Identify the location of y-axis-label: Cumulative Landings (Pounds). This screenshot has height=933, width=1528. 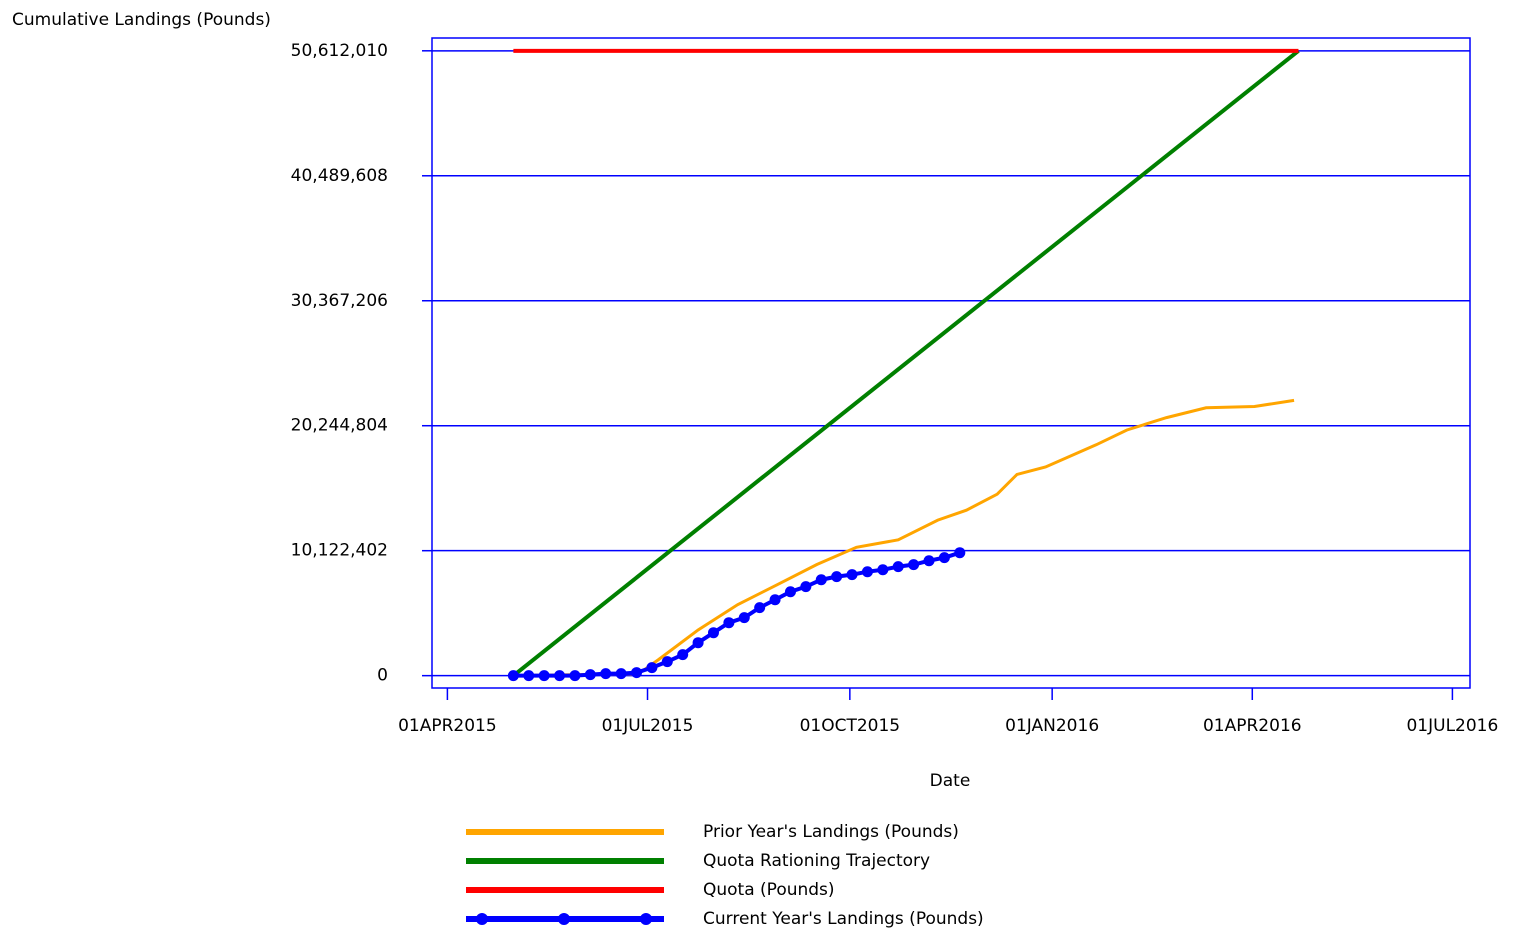
(141, 20).